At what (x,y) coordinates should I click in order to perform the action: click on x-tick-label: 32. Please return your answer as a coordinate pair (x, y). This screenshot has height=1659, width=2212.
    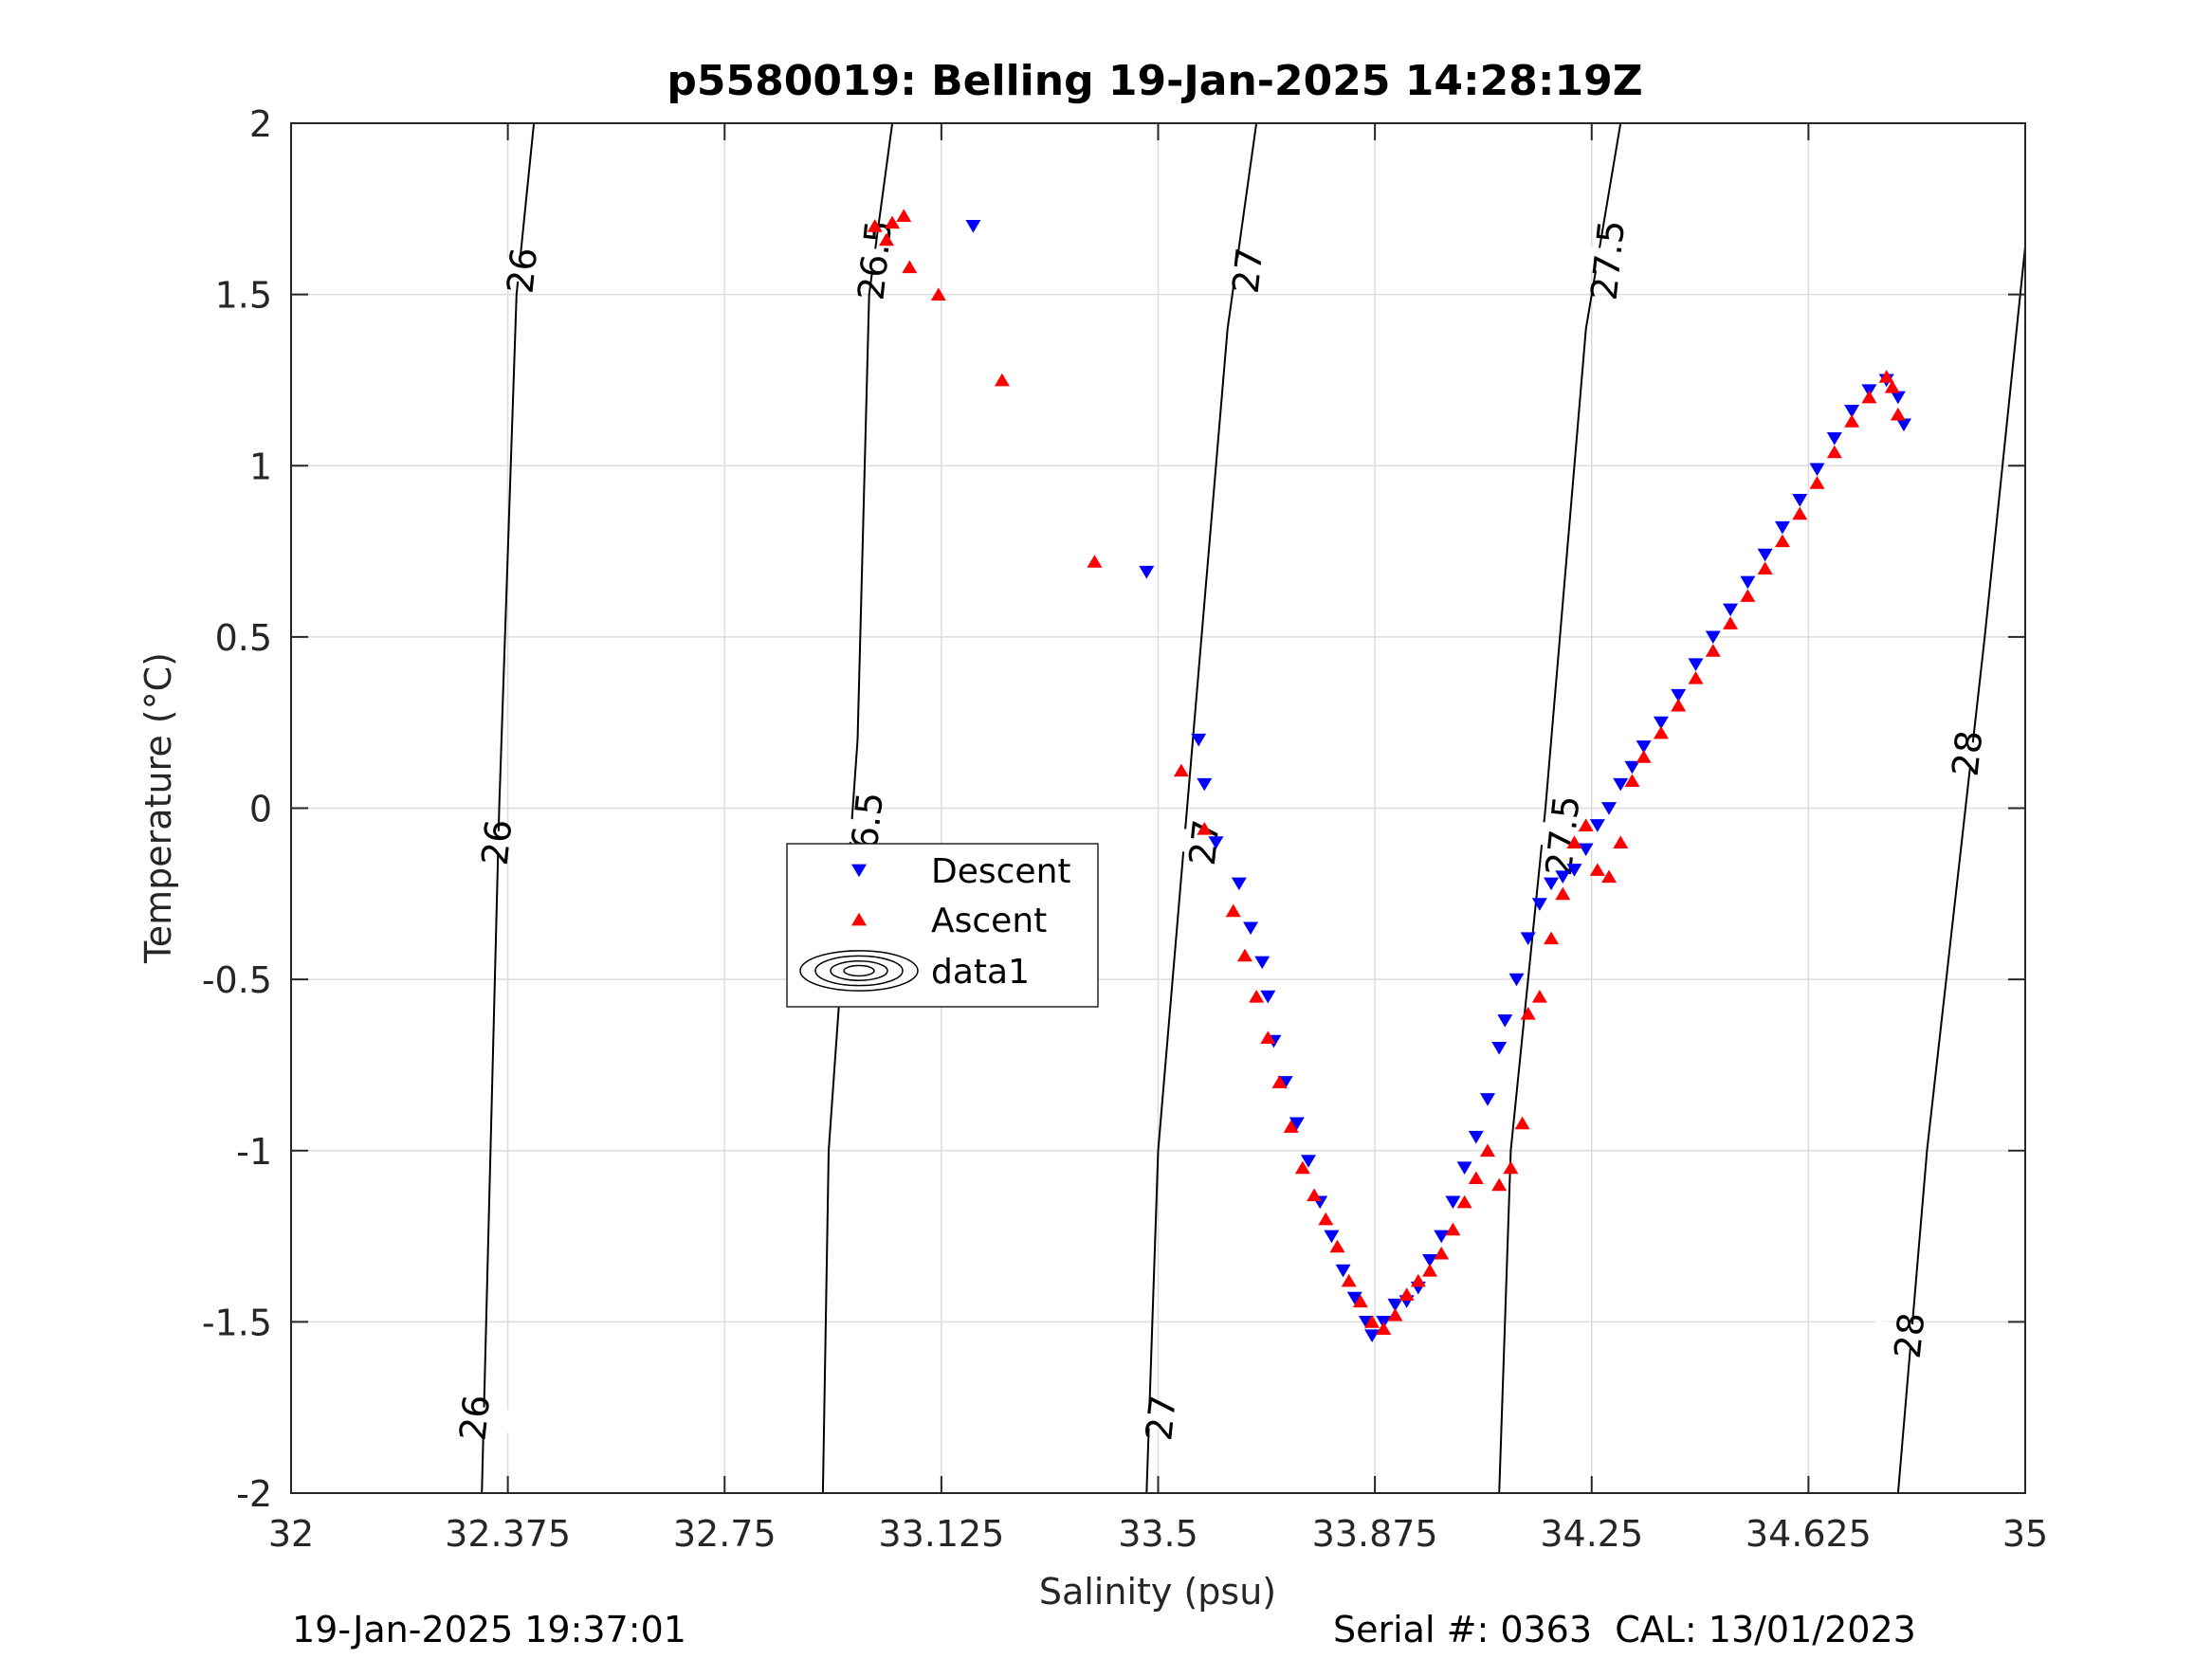
    Looking at the image, I should click on (291, 1534).